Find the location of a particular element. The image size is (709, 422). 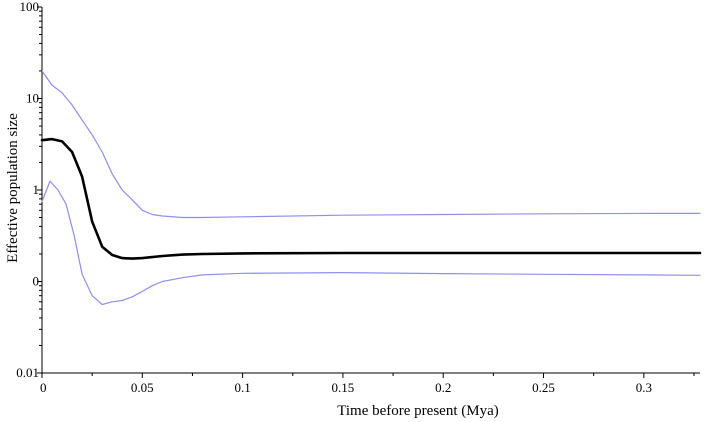

x-tick-label: 0.1 is located at coordinates (242, 387).